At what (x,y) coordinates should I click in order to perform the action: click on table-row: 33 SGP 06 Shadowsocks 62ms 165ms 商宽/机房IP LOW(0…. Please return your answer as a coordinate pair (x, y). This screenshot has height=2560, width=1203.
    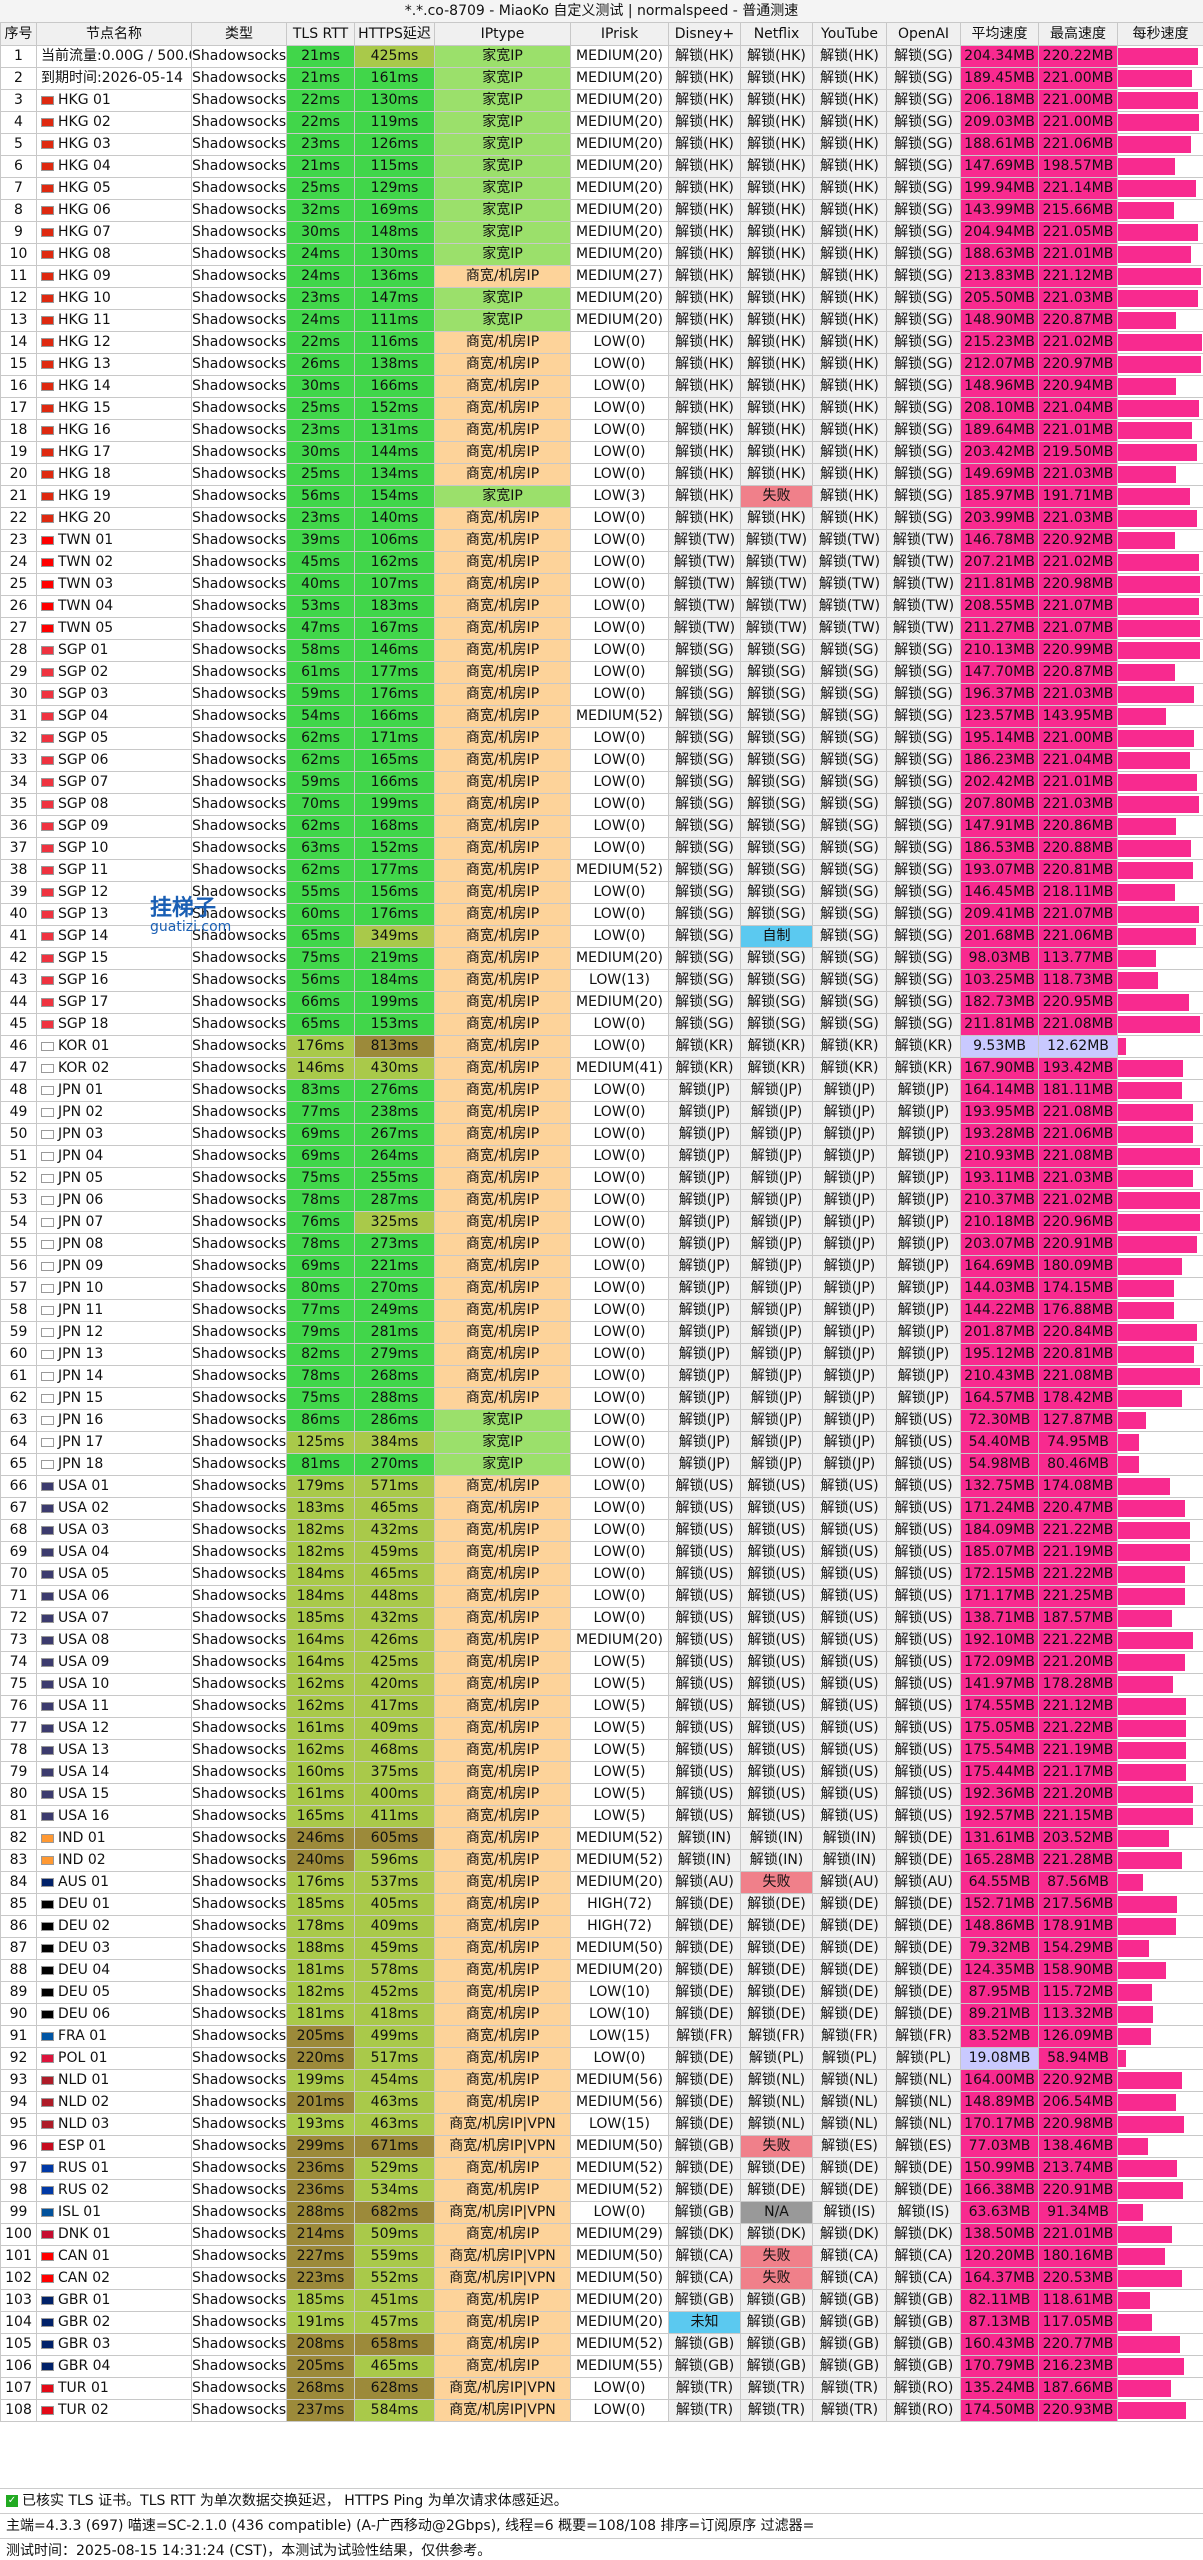
    Looking at the image, I should click on (601, 760).